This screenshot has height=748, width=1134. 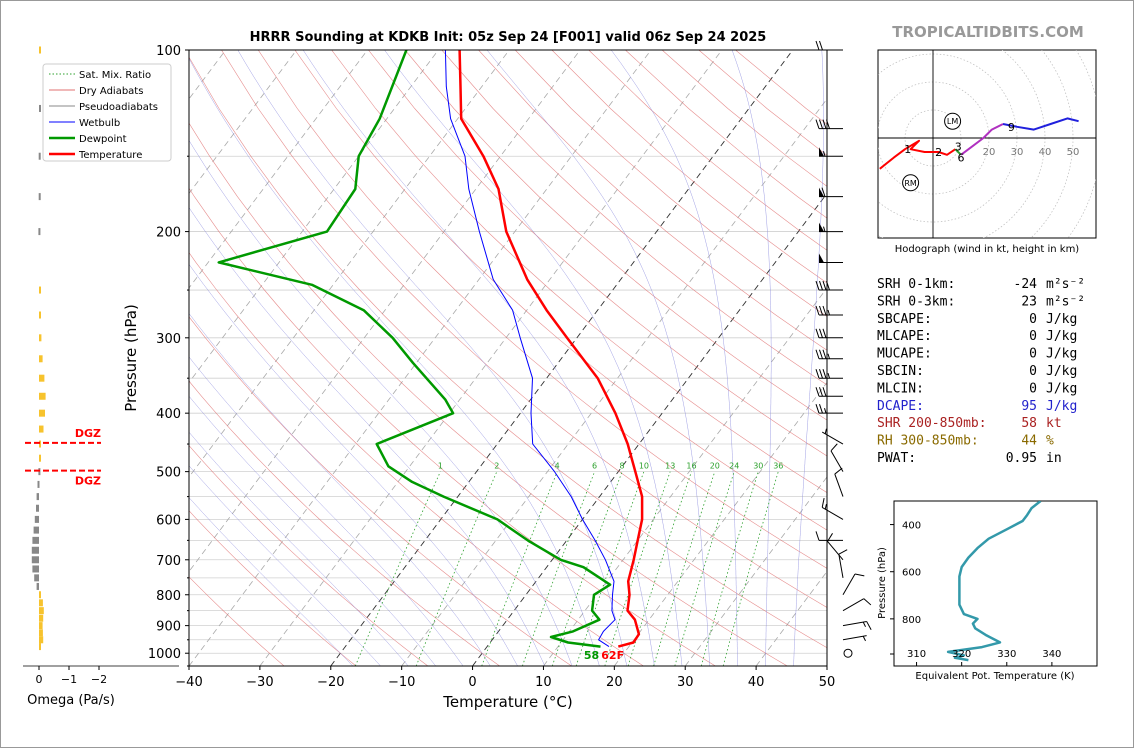 What do you see at coordinates (440, 466) in the screenshot?
I see `mixing-ratio-label: 1` at bounding box center [440, 466].